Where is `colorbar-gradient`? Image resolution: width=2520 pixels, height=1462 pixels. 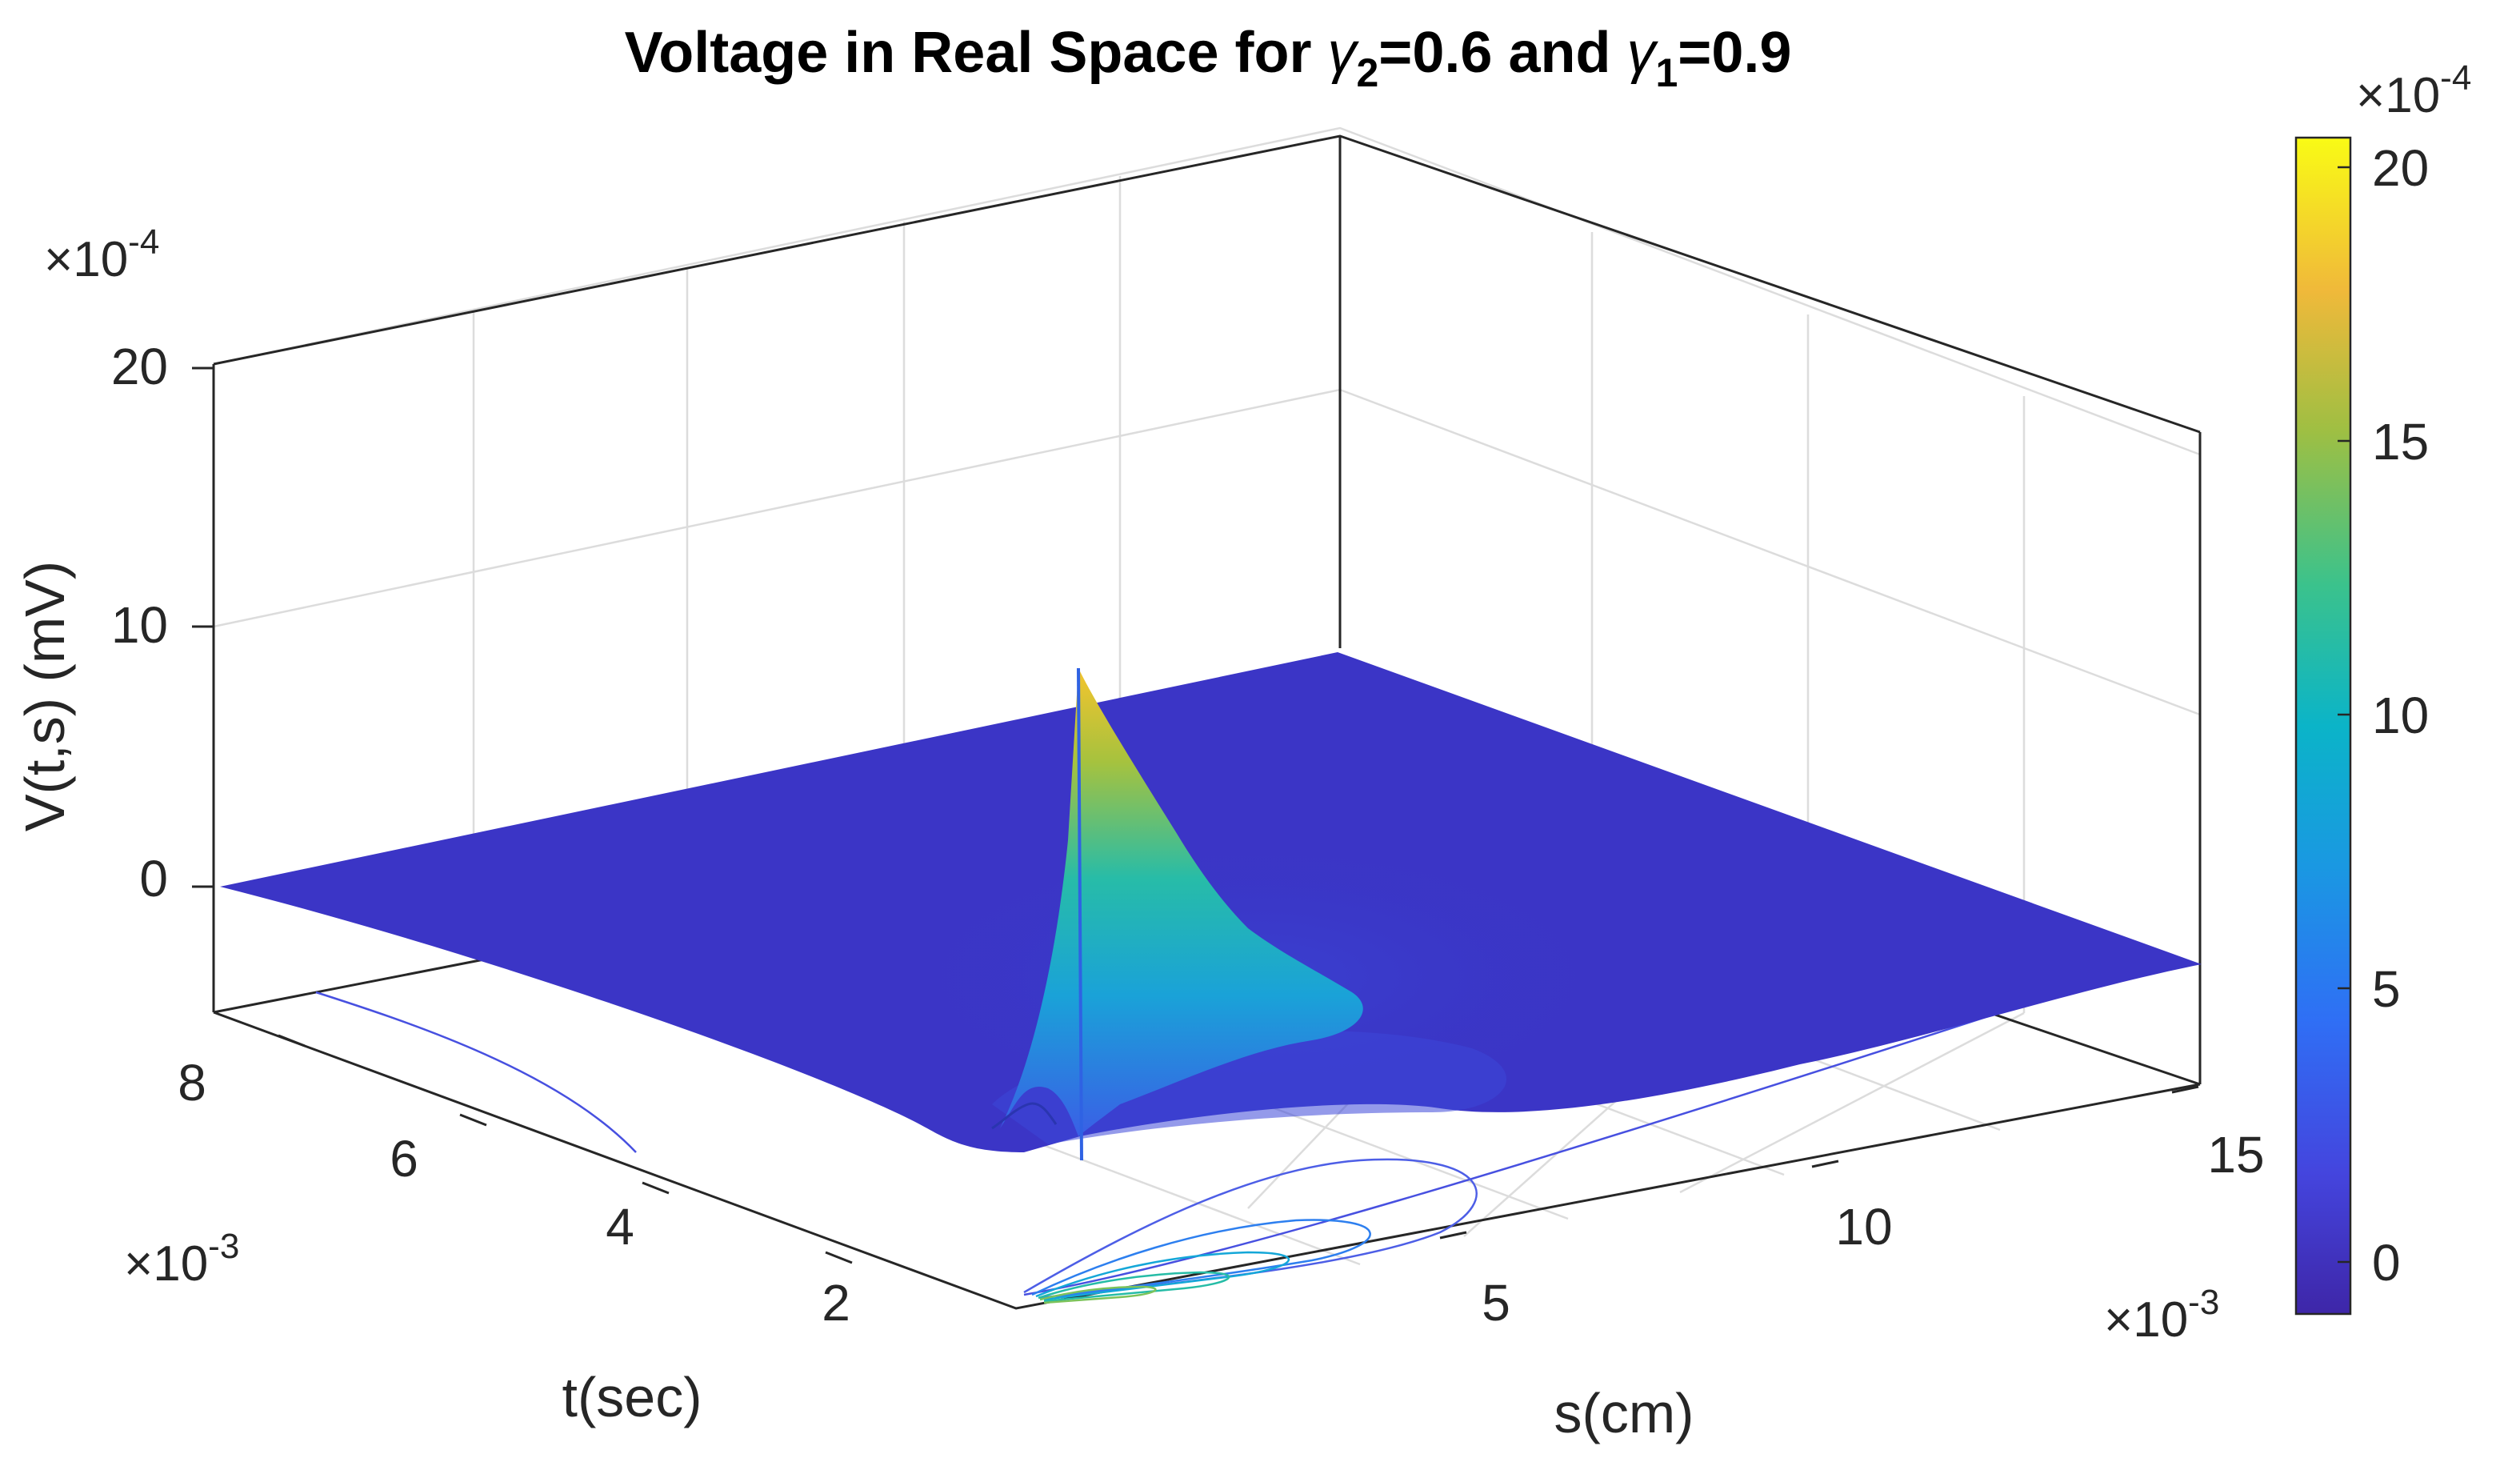
colorbar-gradient is located at coordinates (2323, 726).